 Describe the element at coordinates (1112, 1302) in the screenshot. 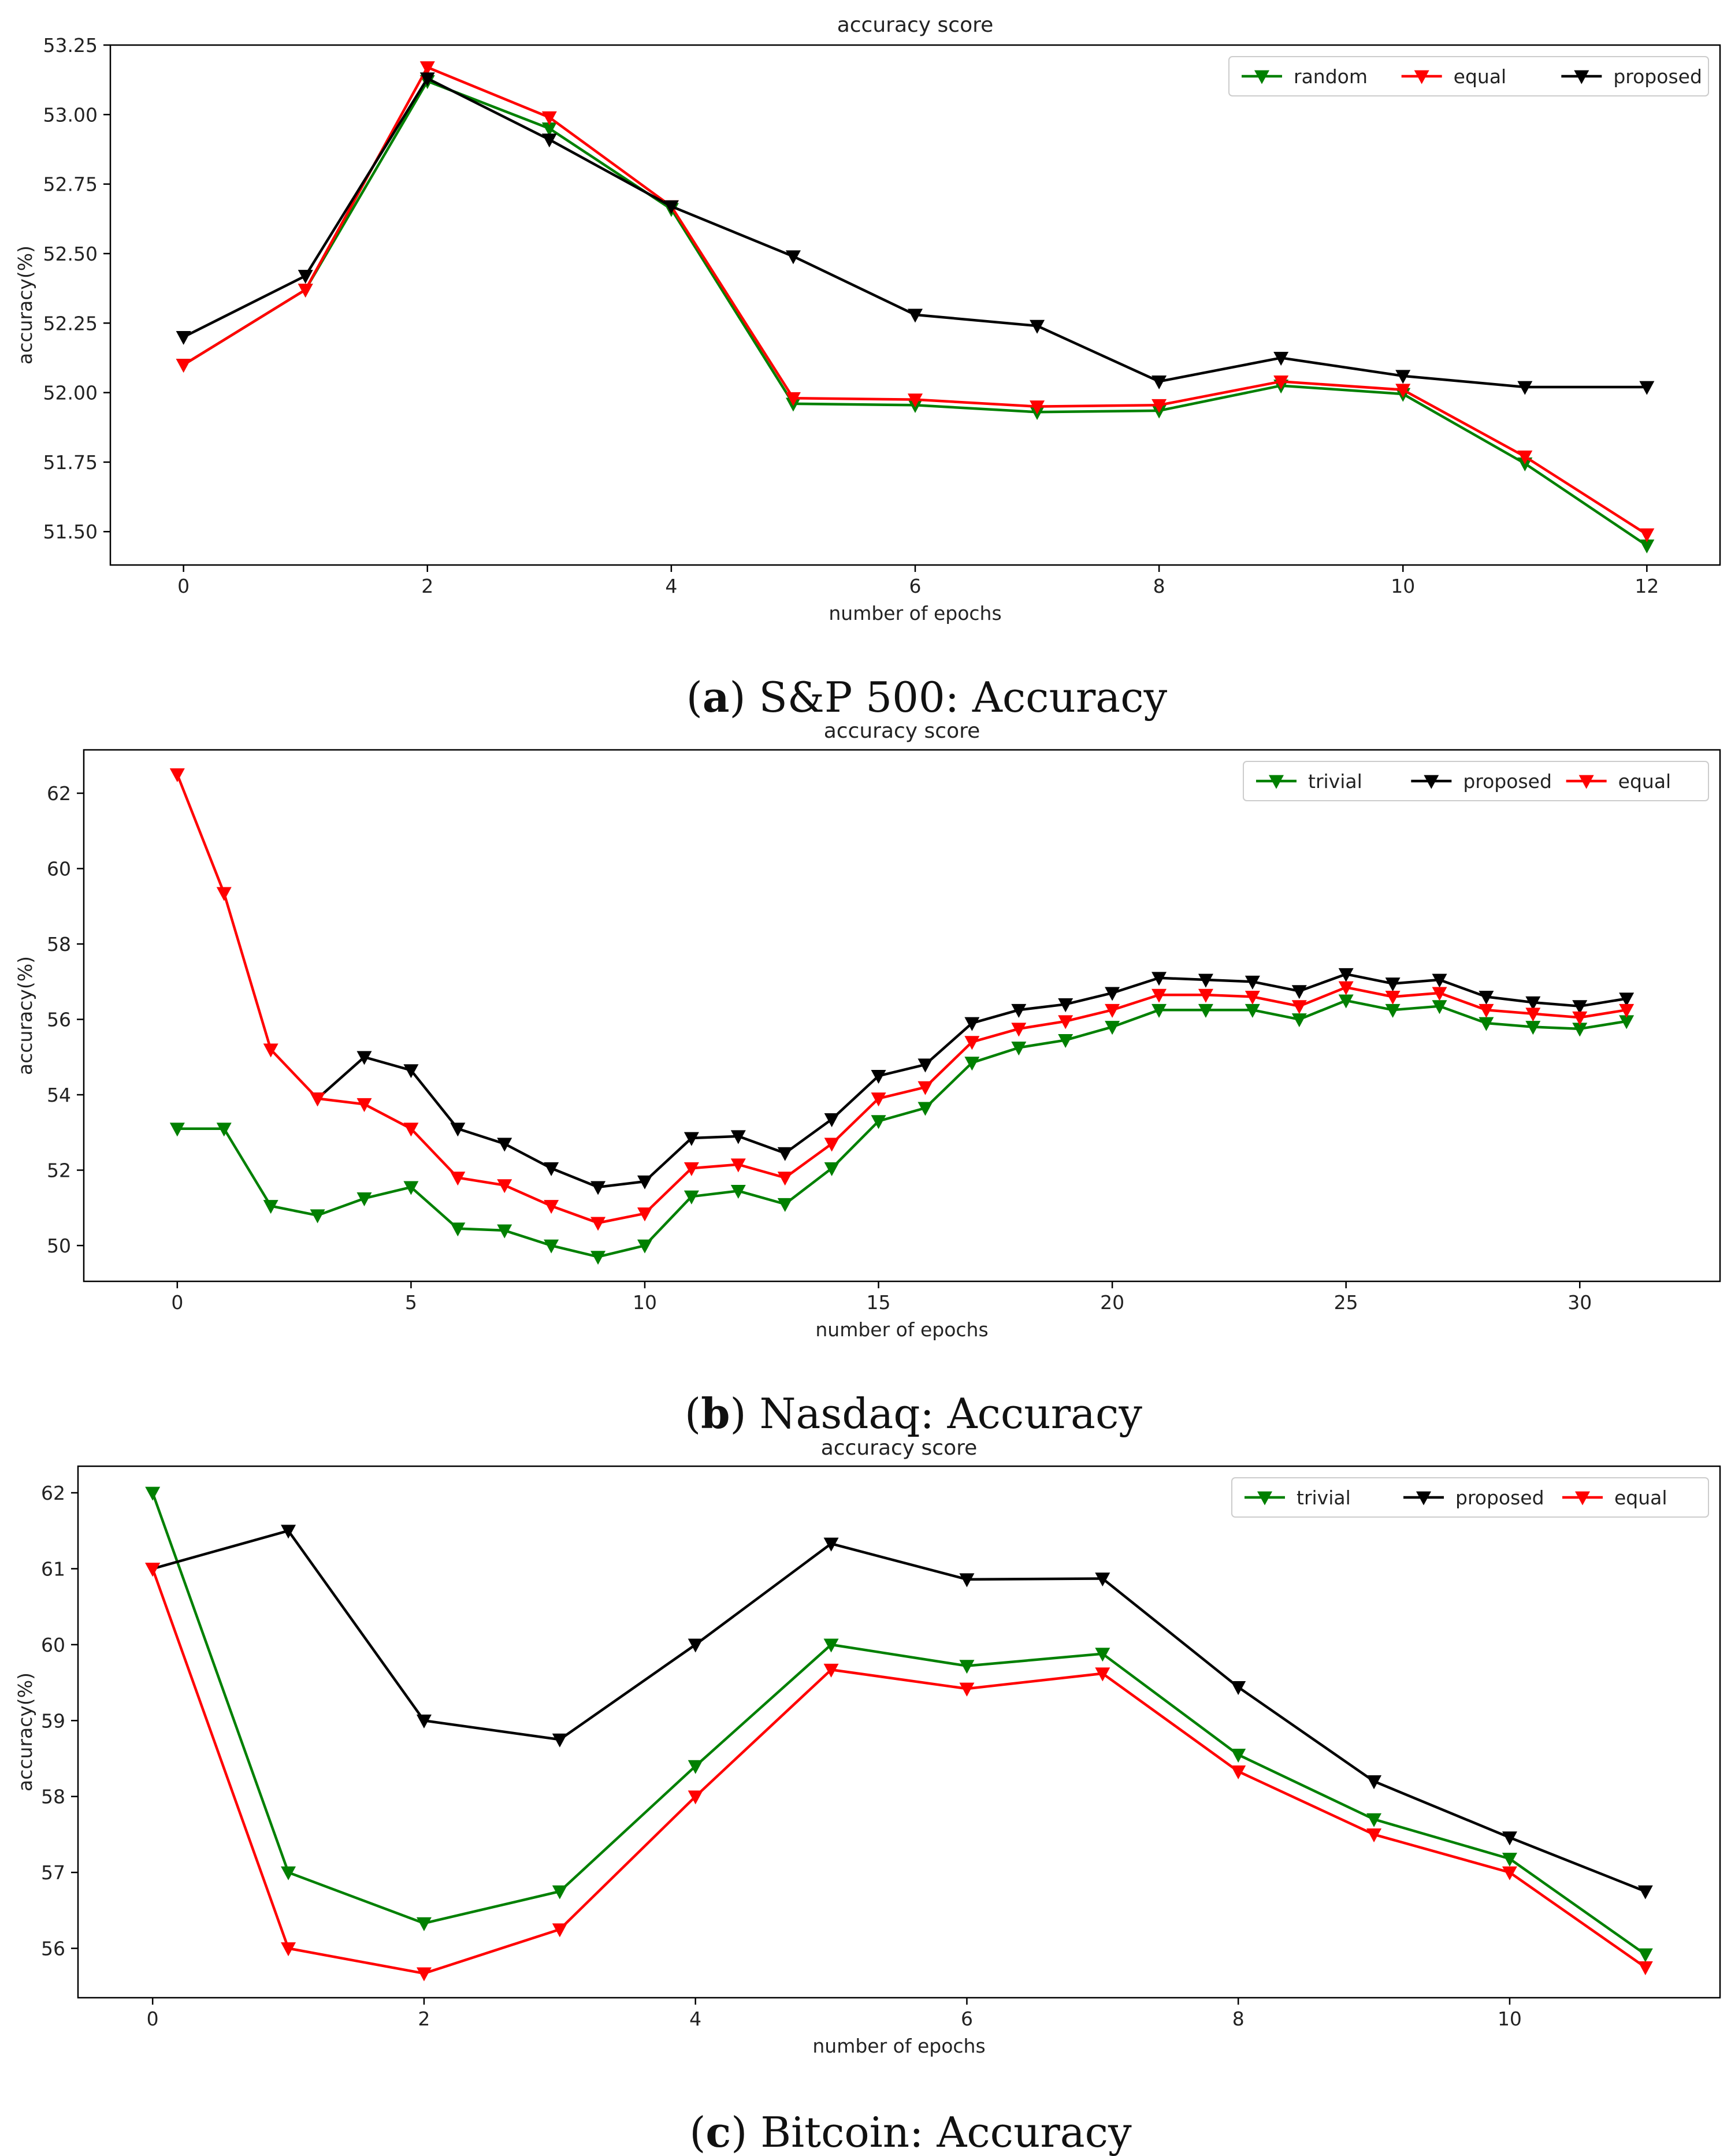

I see `x-tick-label: 20` at that location.